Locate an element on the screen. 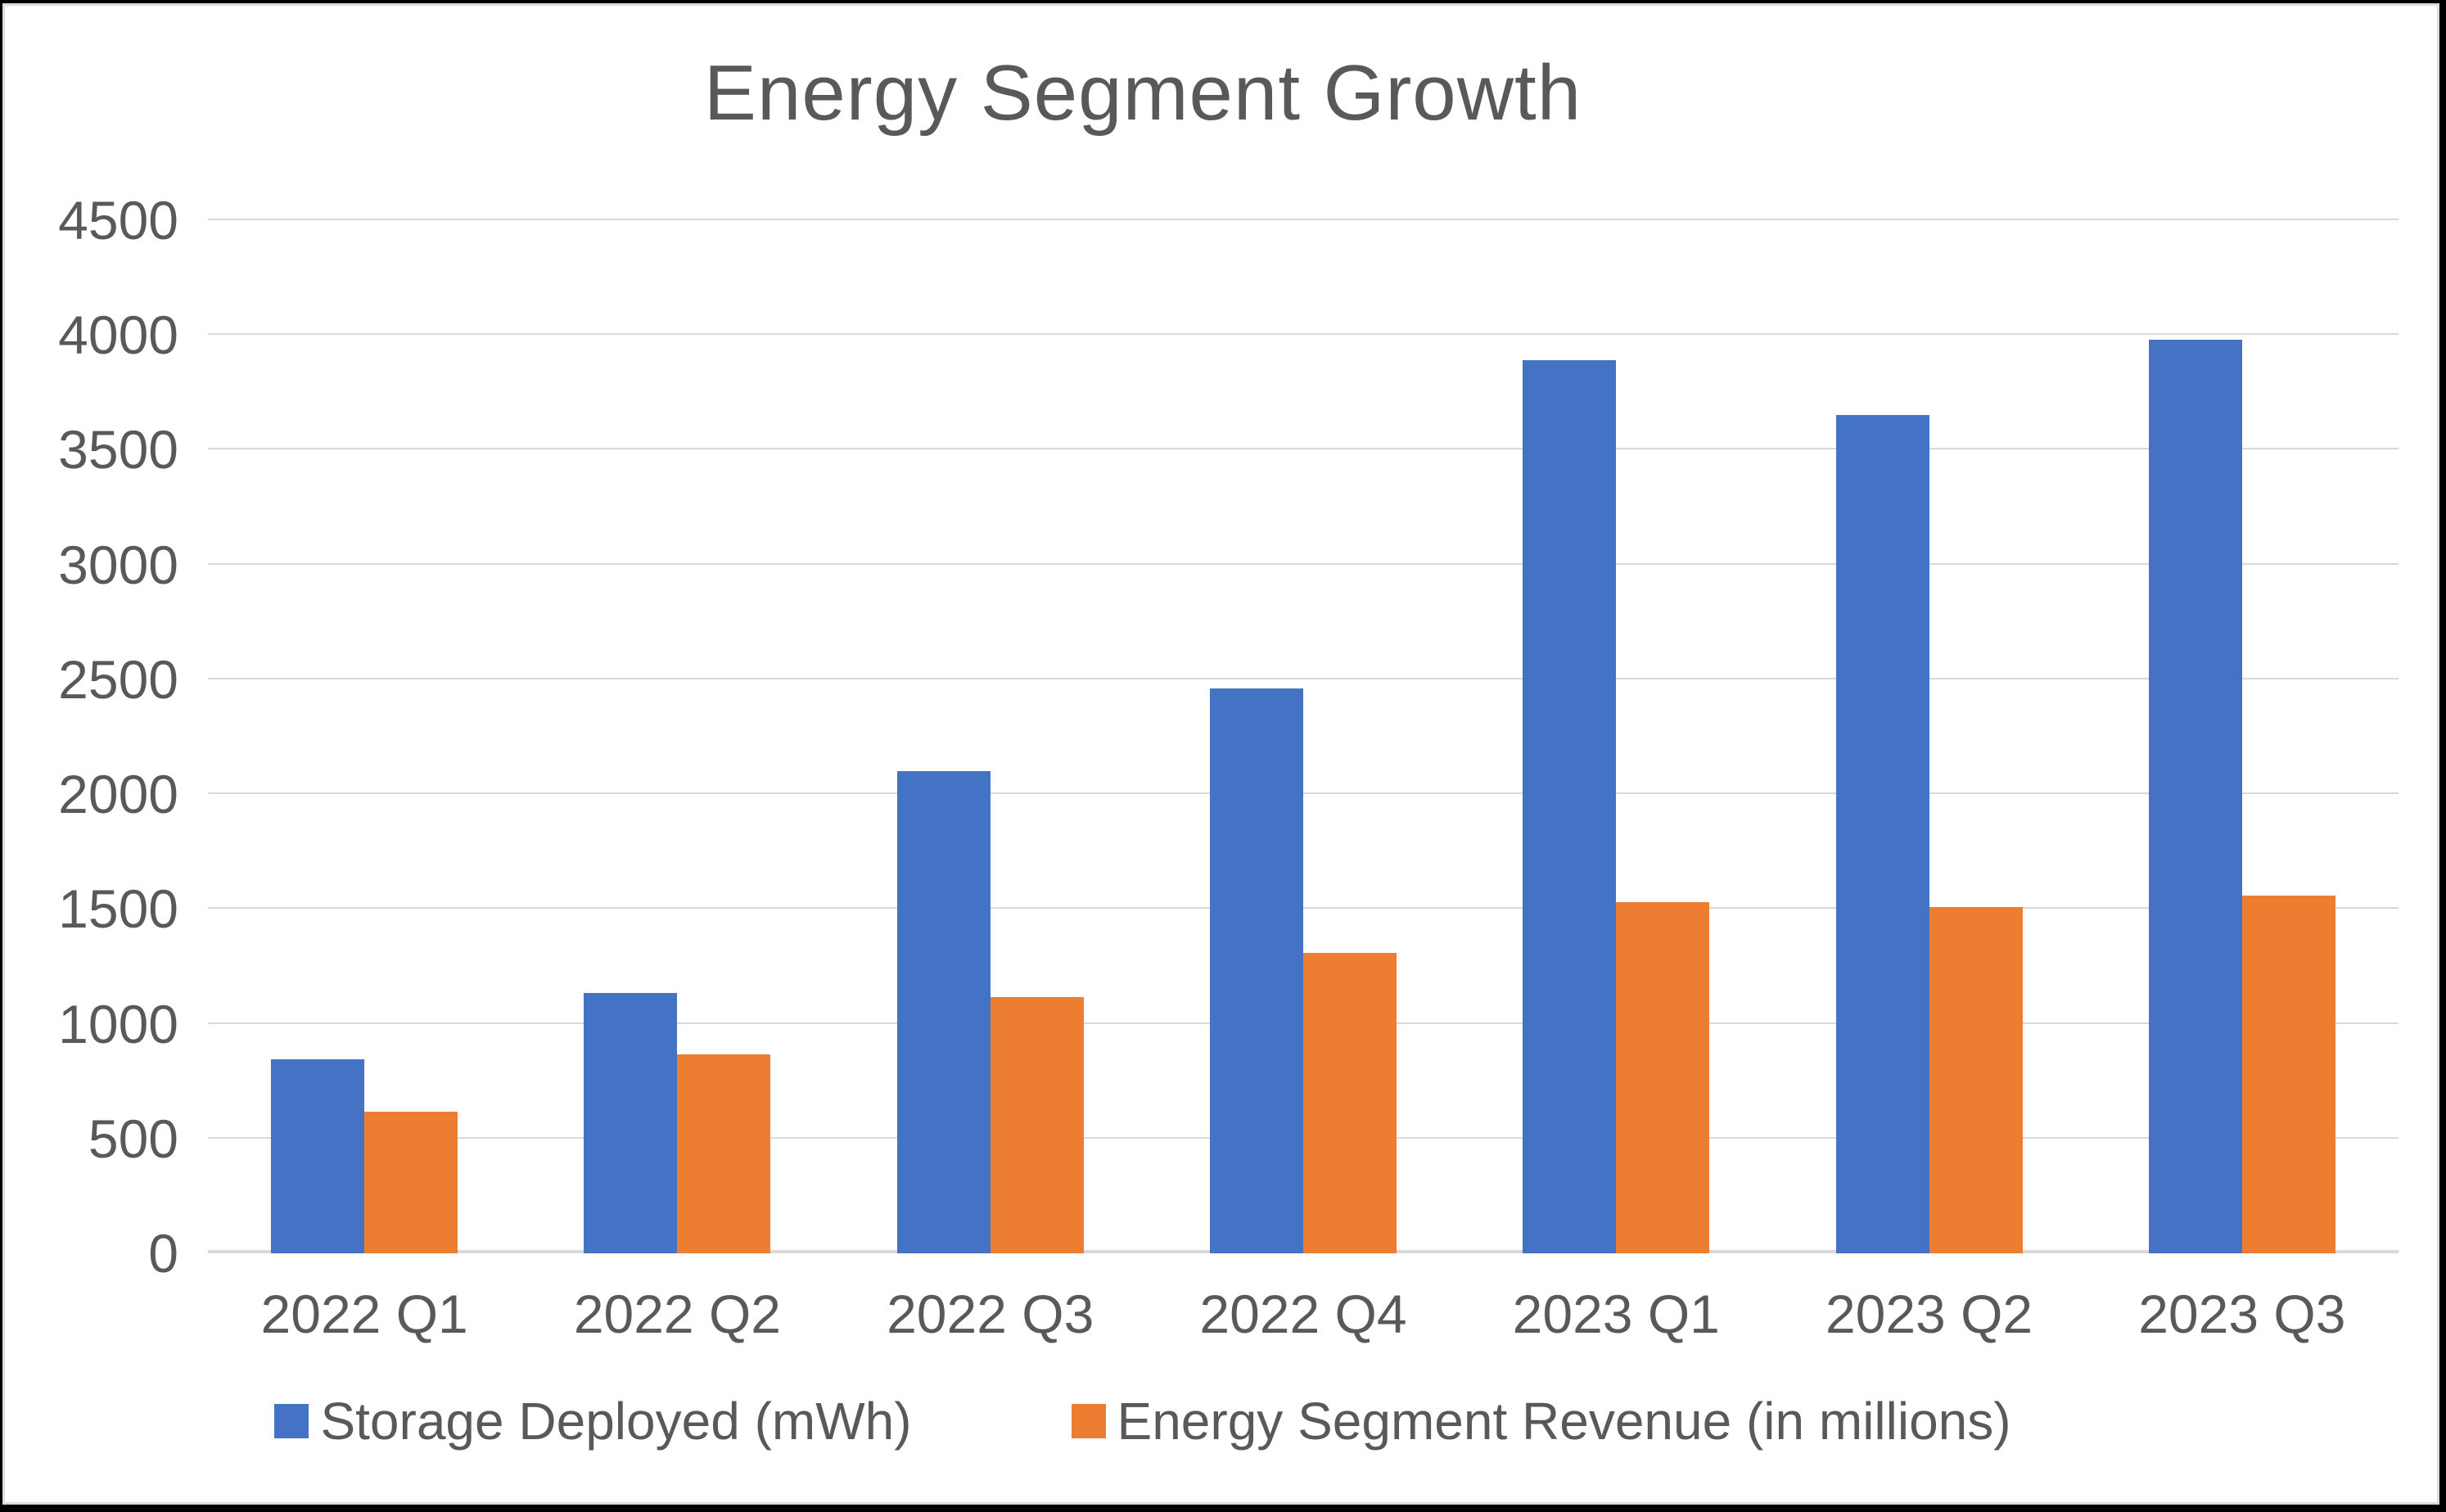 The width and height of the screenshot is (2446, 1512). legend-label: Storage Deployed (mWh) is located at coordinates (616, 1421).